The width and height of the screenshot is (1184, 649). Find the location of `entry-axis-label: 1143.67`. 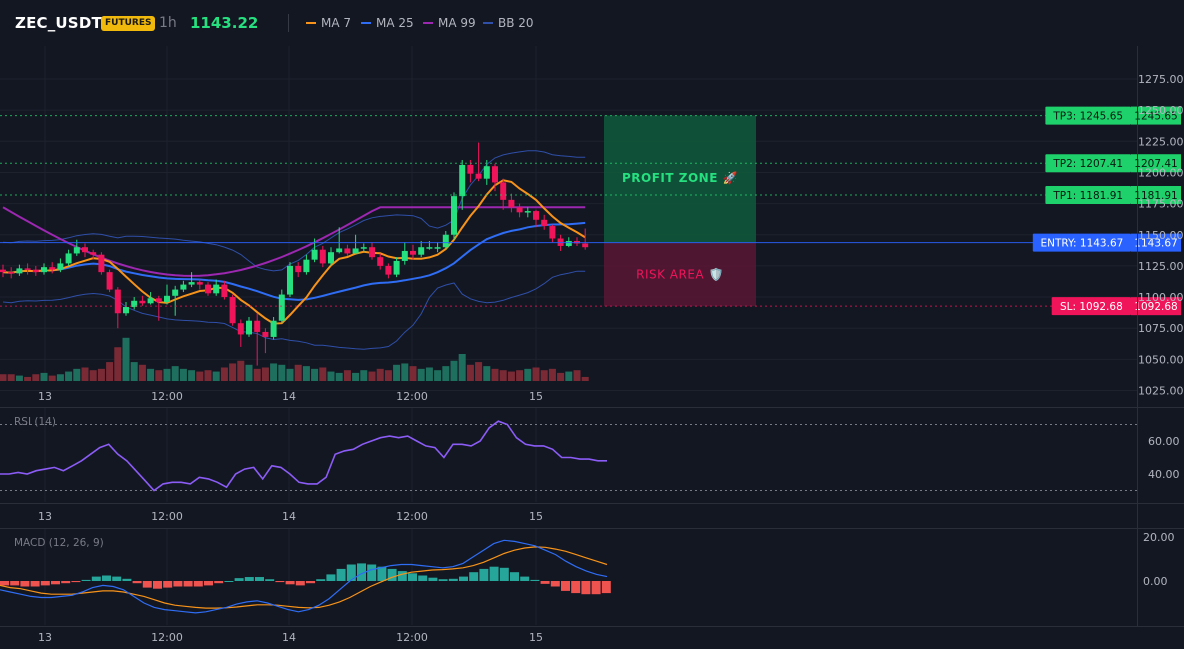

entry-axis-label: 1143.67 is located at coordinates (1155, 244).